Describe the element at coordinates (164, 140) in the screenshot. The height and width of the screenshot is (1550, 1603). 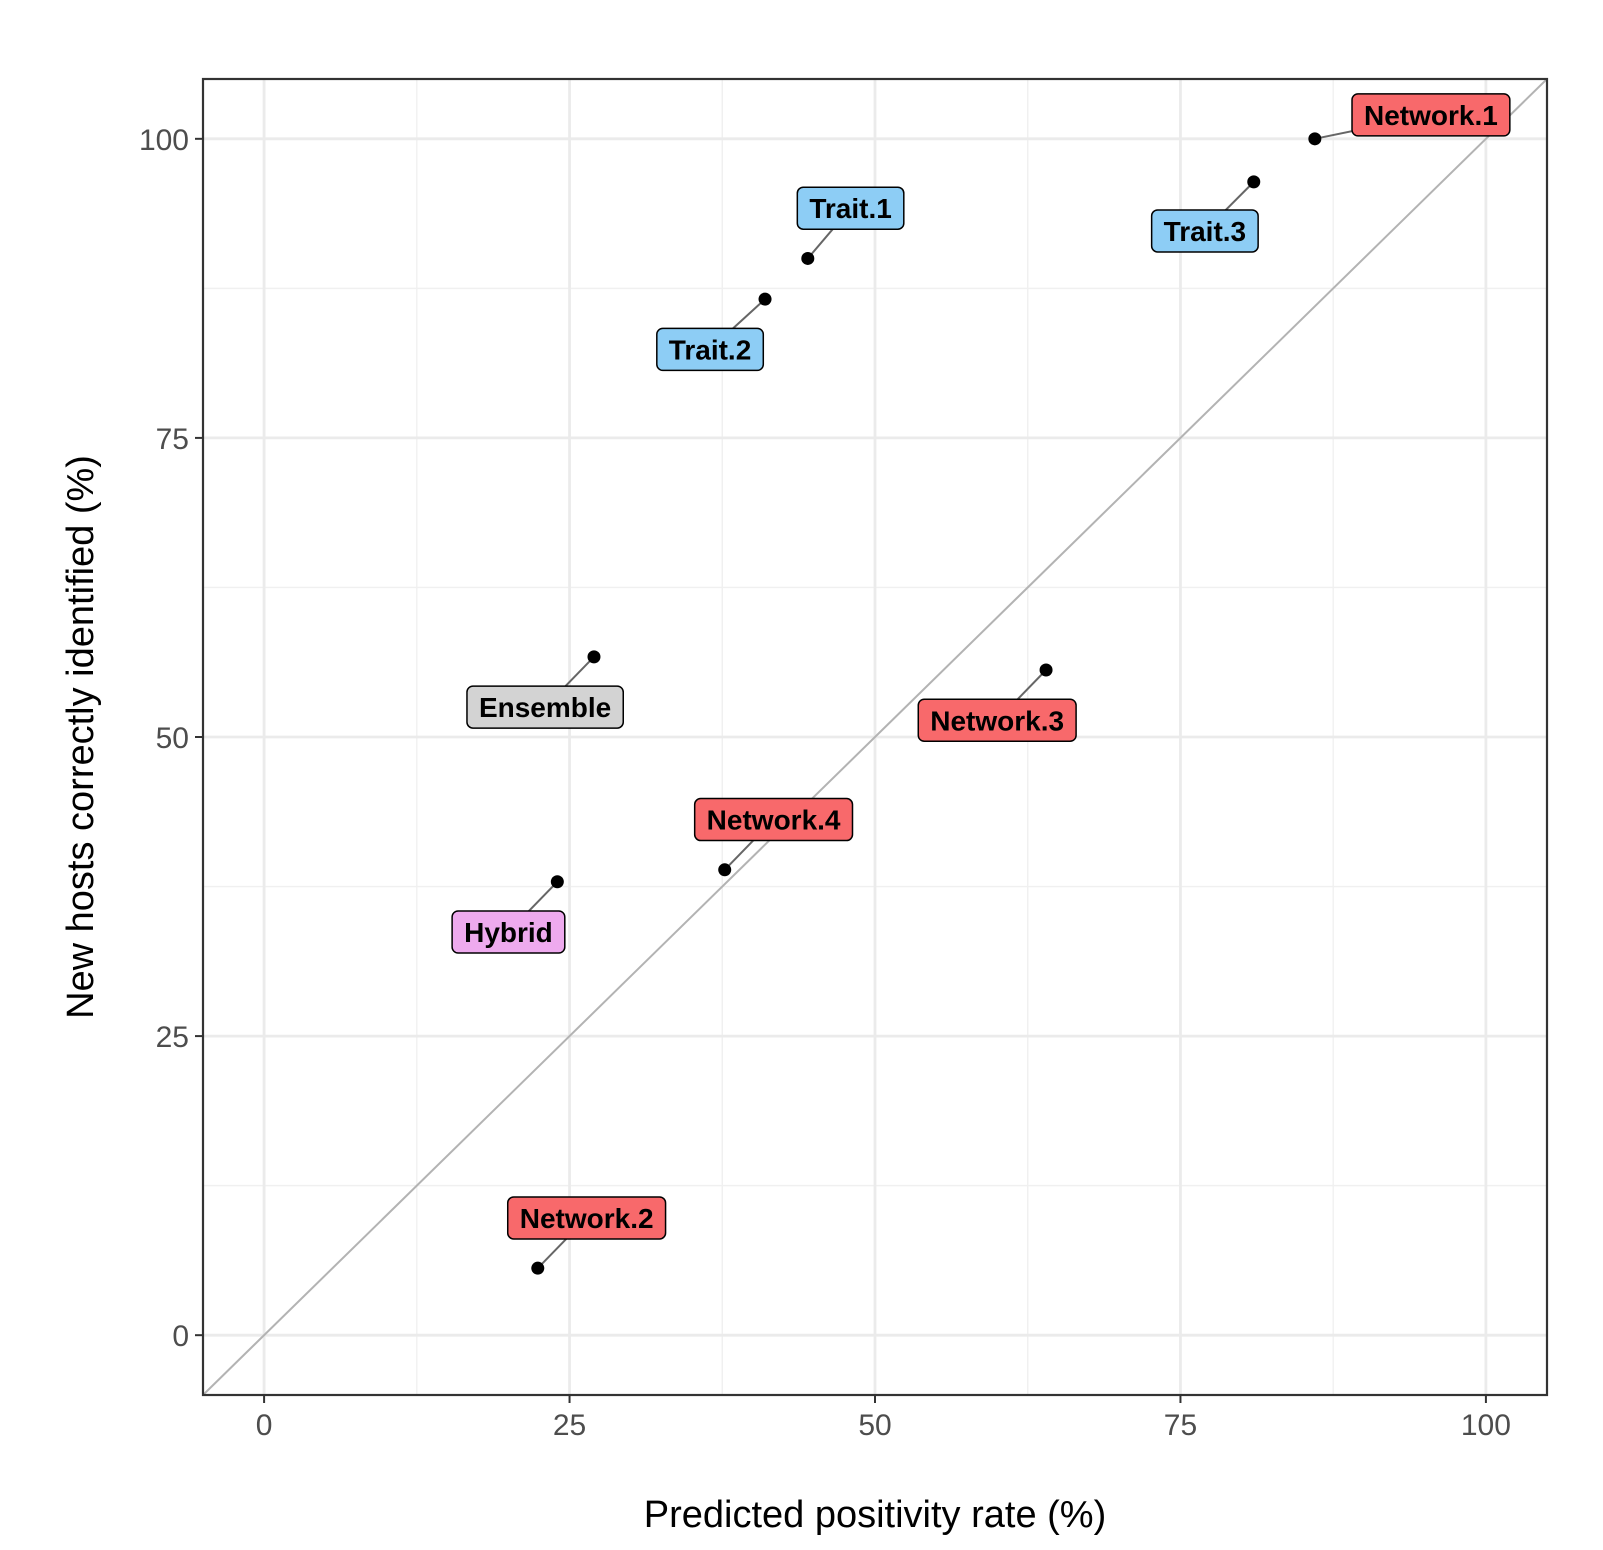
I see `y-tick-label: 100` at that location.